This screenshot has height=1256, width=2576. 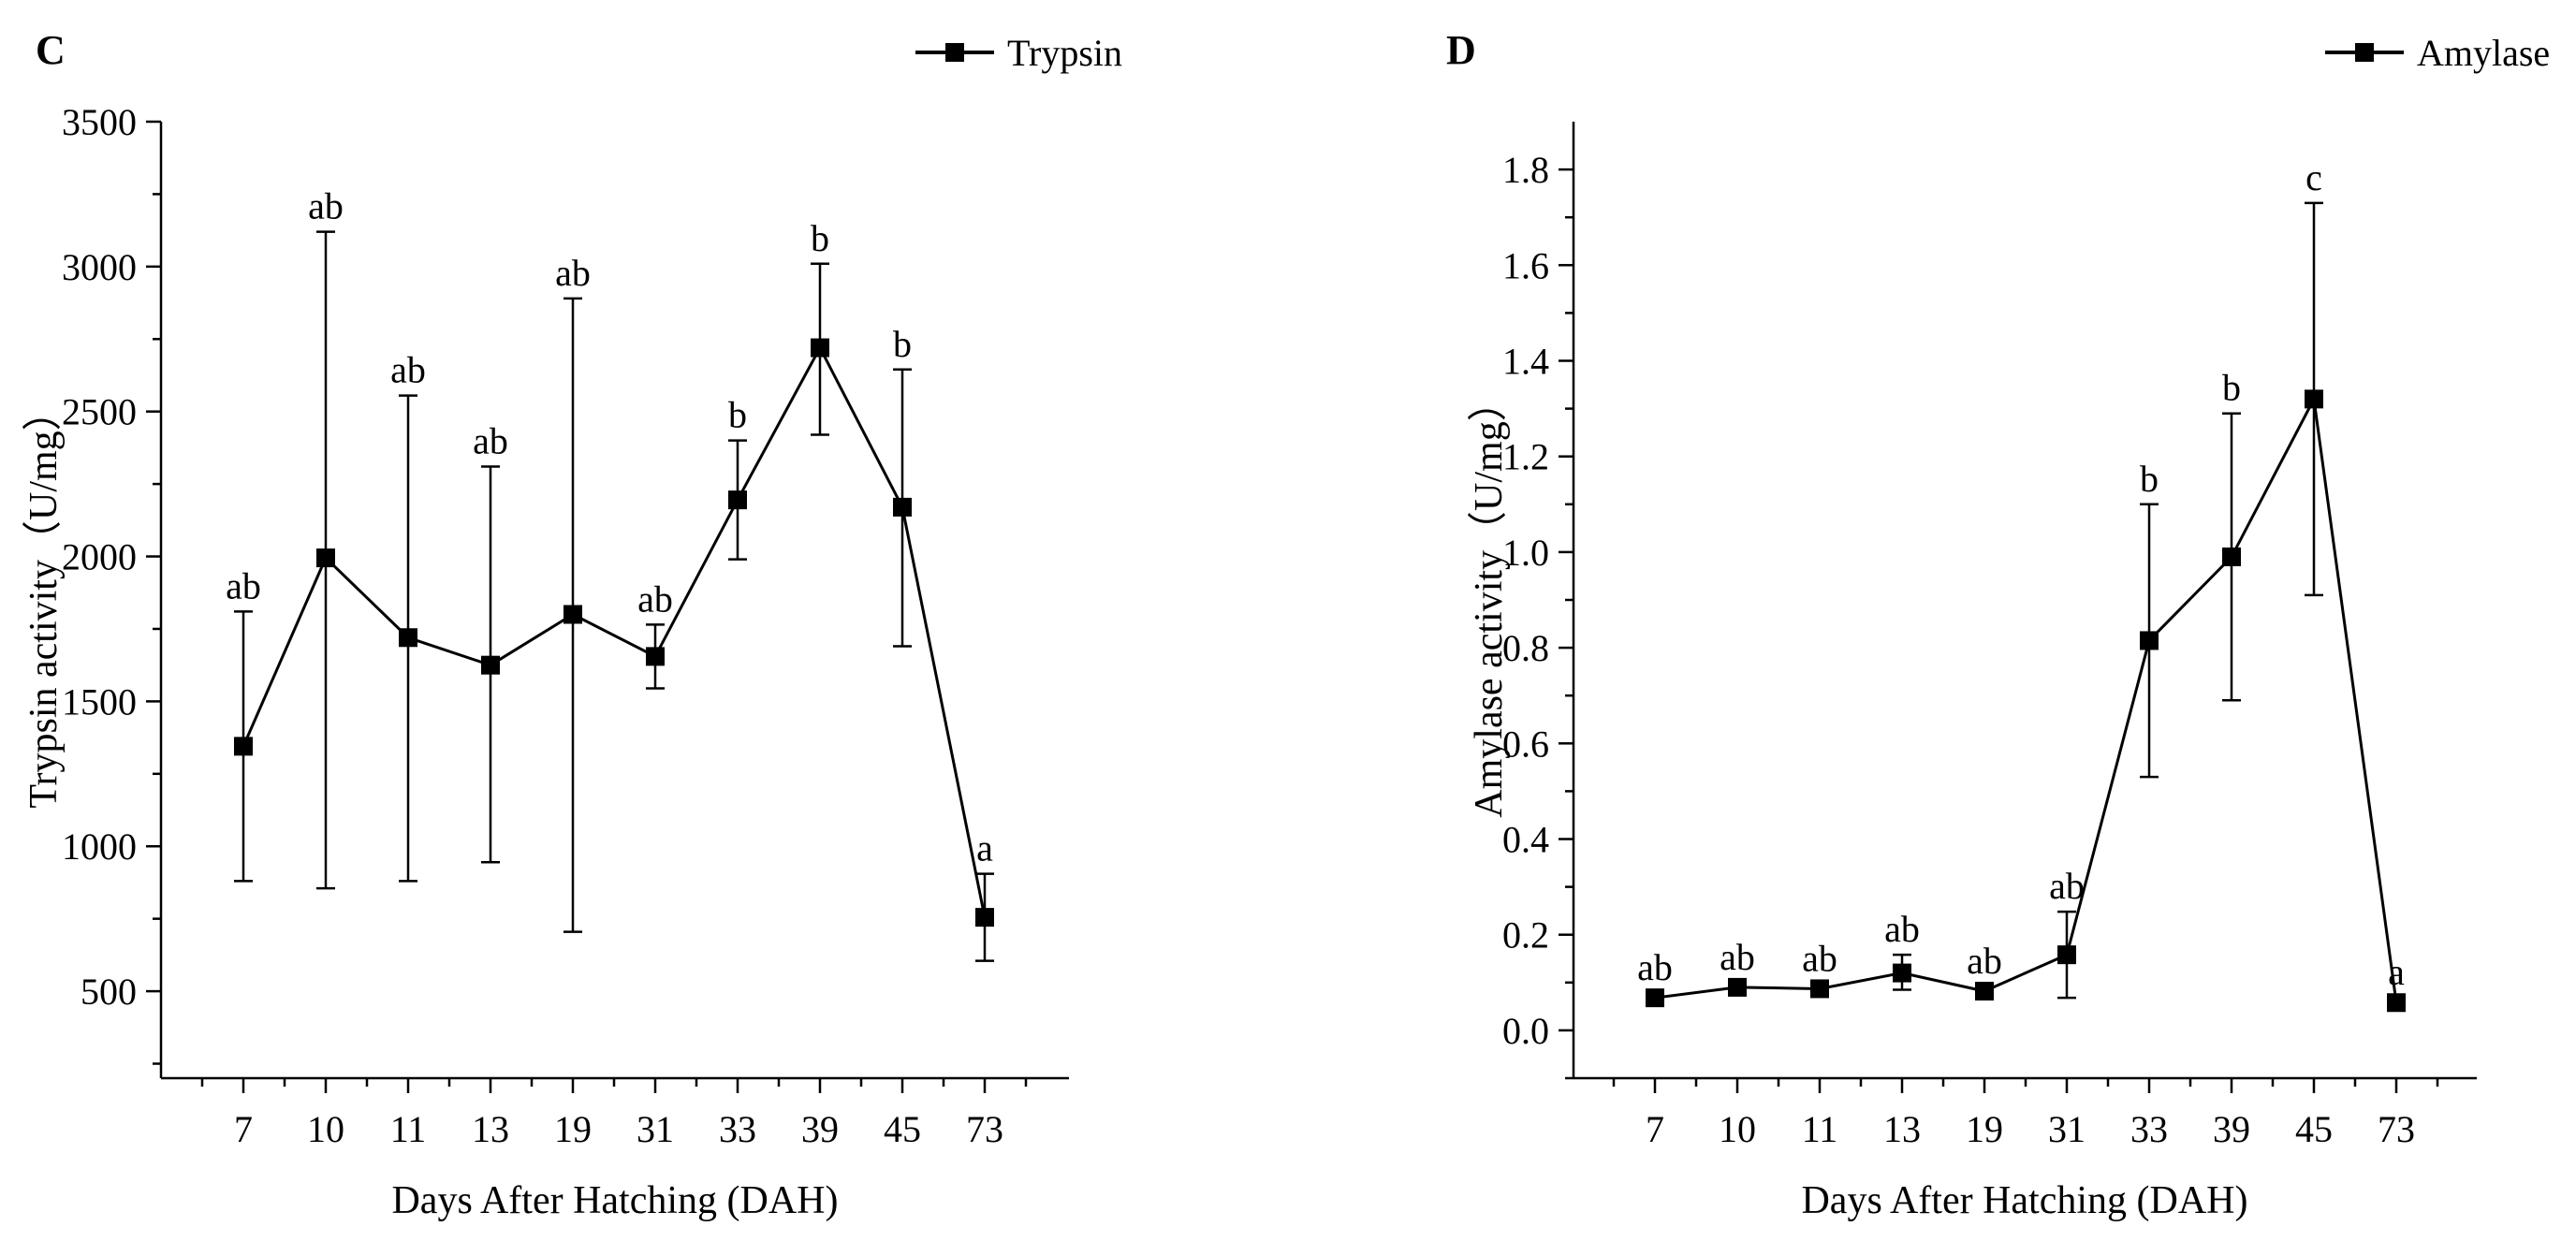 I want to click on y-tick-label: 0.4, so click(x=1525, y=840).